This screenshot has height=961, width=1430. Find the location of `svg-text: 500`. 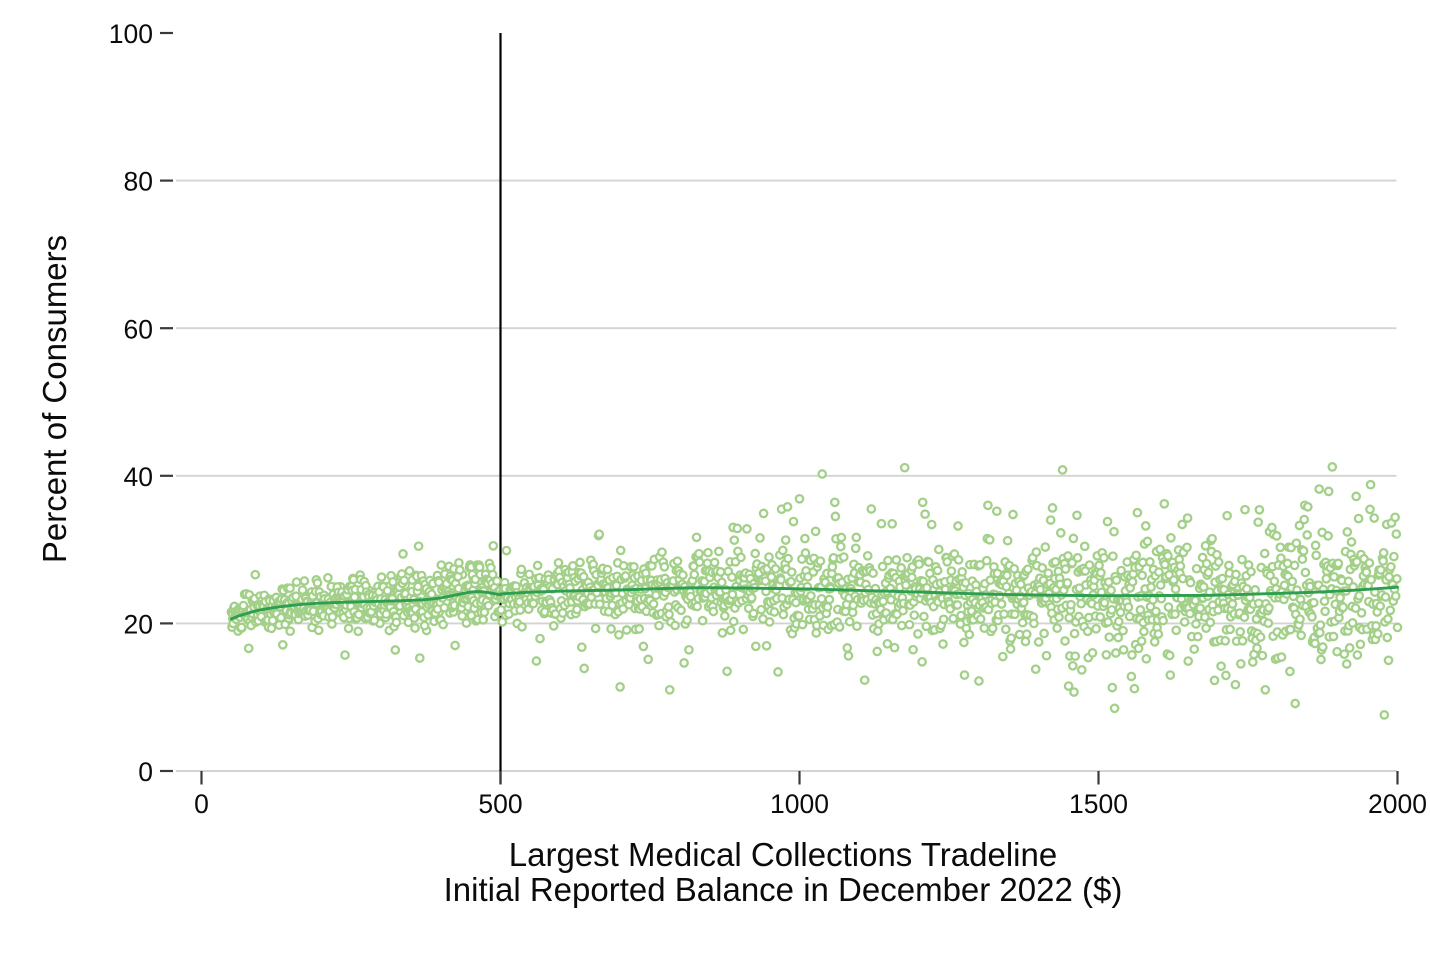

svg-text: 500 is located at coordinates (500, 804).